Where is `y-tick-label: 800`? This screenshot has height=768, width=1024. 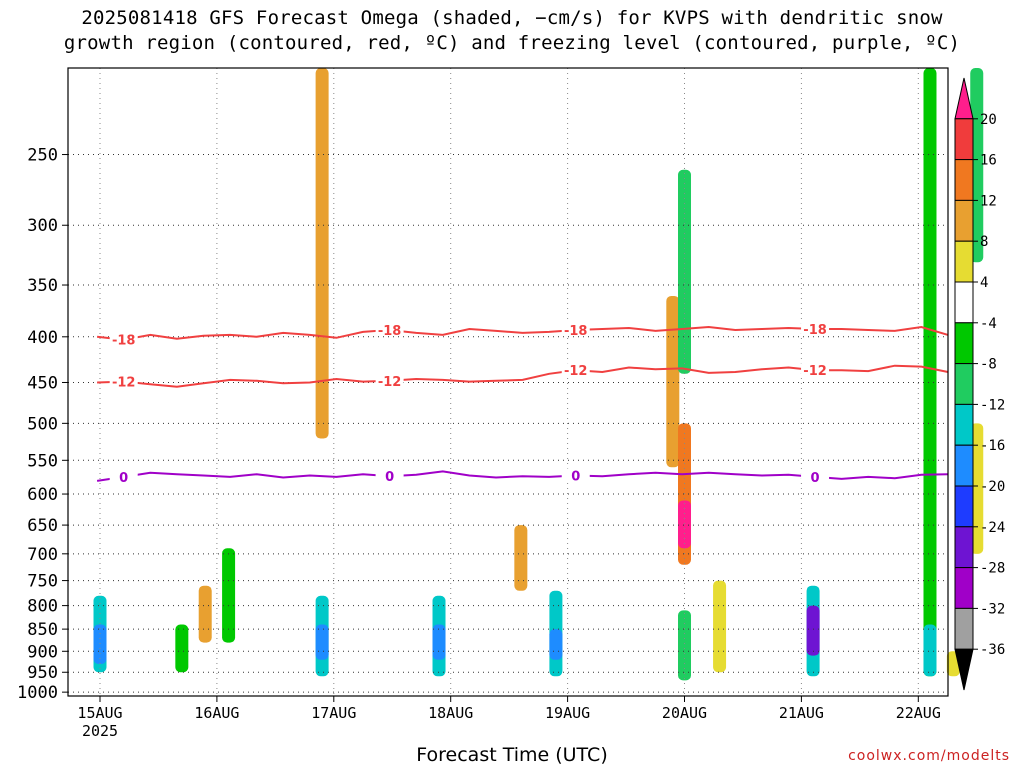
y-tick-label: 800 is located at coordinates (42, 607).